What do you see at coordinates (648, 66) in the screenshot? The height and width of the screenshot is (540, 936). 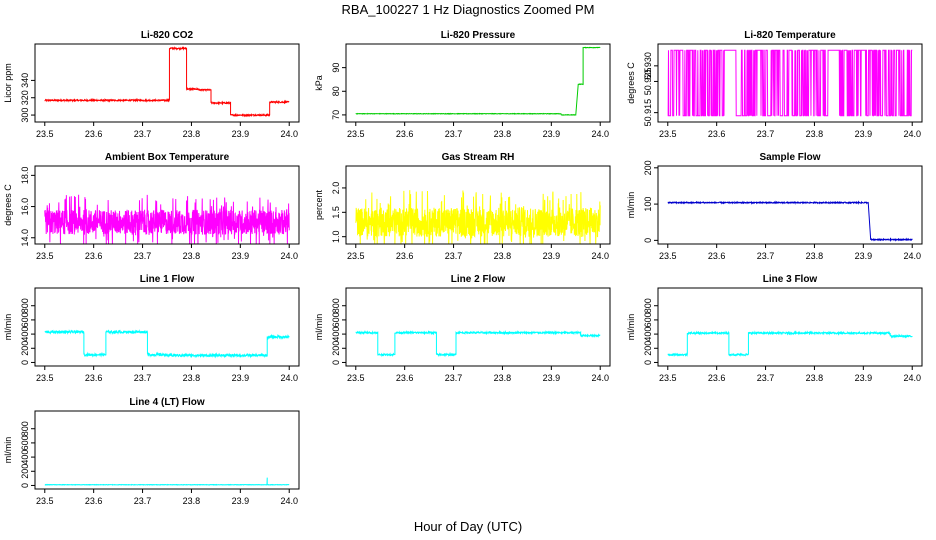 I see `y-tick-label: 50.930` at bounding box center [648, 66].